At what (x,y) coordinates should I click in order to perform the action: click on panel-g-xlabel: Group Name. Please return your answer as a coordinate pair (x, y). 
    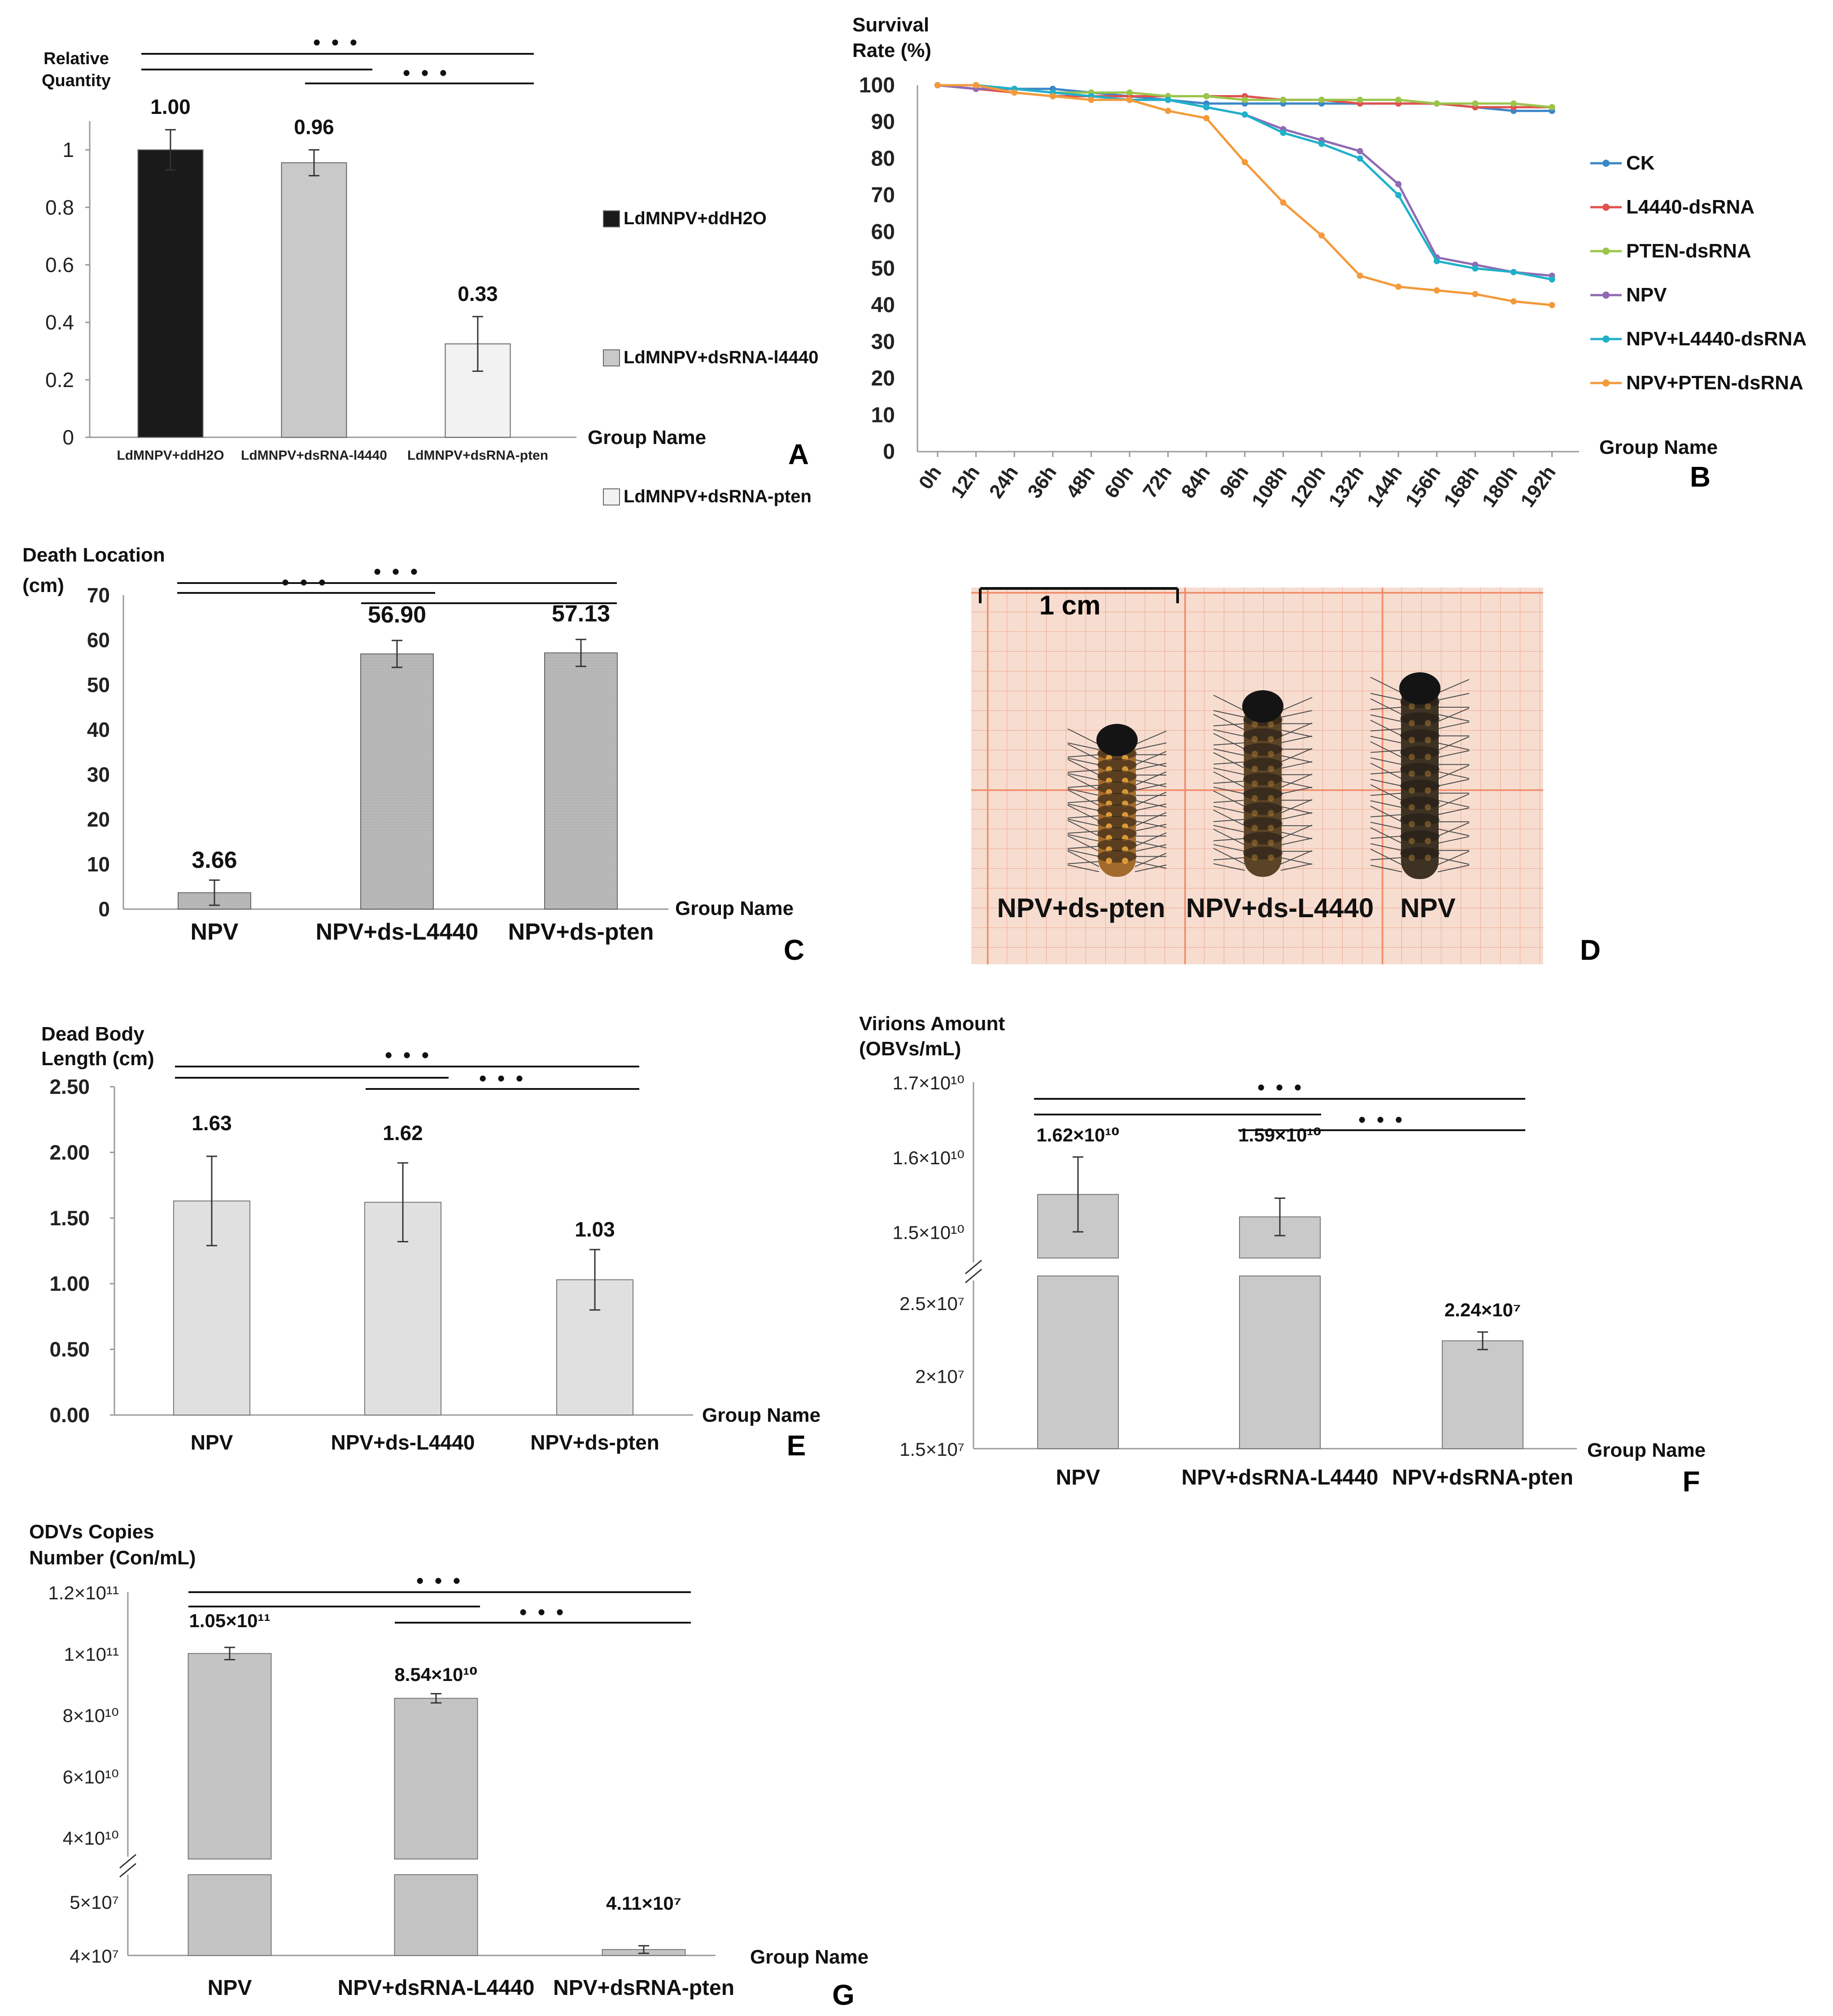
    Looking at the image, I should click on (809, 1957).